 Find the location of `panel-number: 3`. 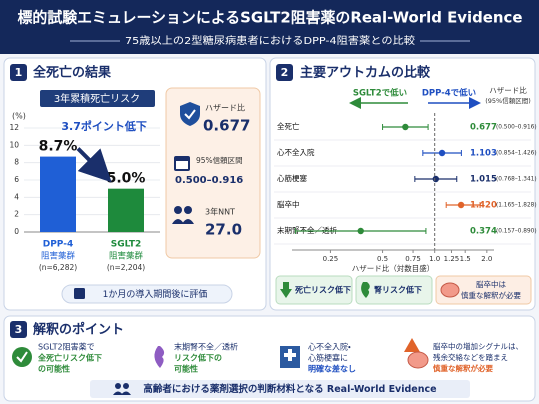

panel-number: 3 is located at coordinates (19, 329).